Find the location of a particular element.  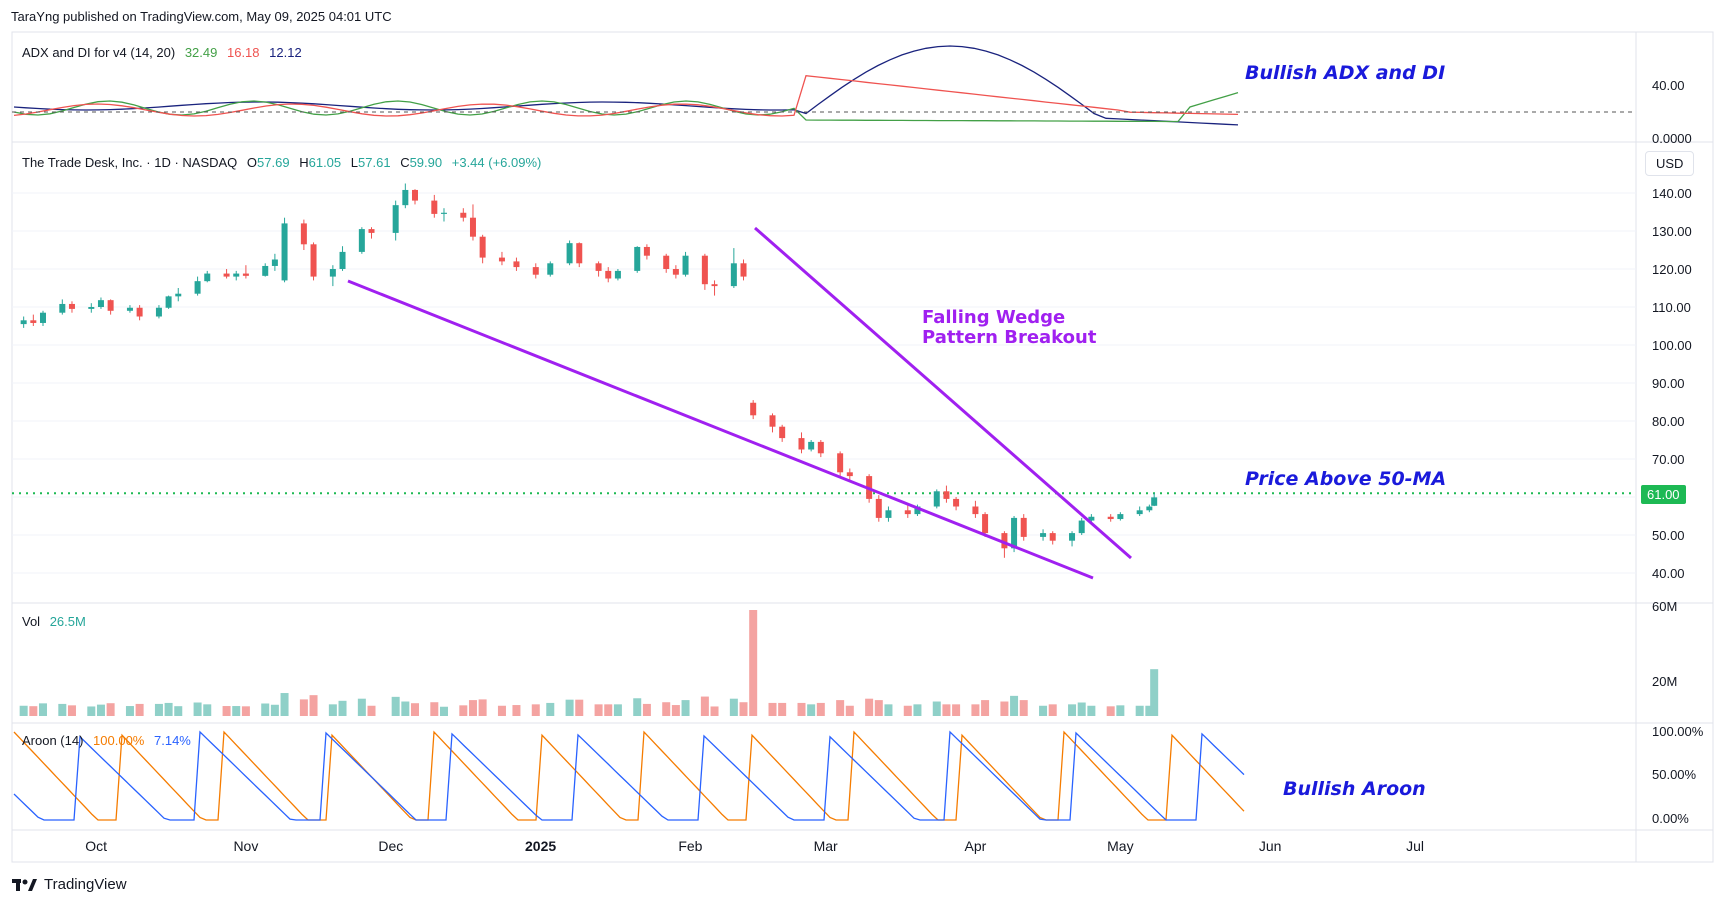

aroon-up-value: 100.00% is located at coordinates (119, 740).